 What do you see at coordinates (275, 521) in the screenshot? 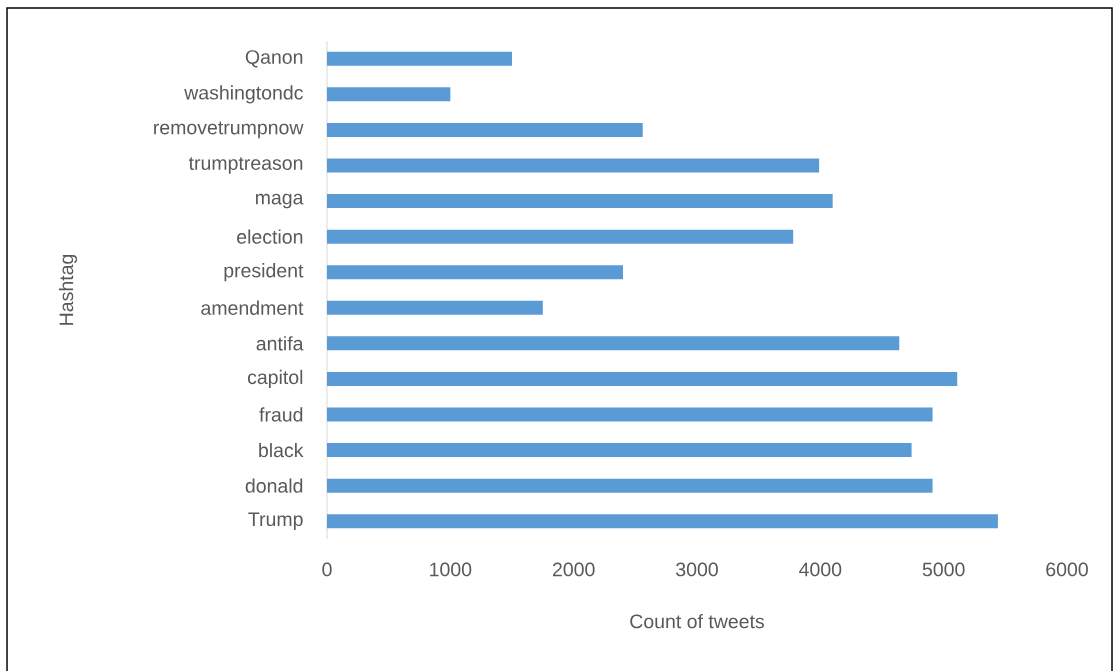
I see `y-tick-label: Trump` at bounding box center [275, 521].